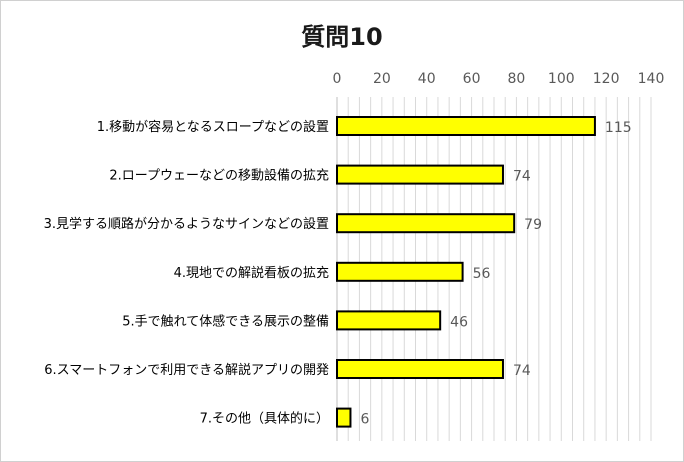 This screenshot has height=462, width=684. Describe the element at coordinates (337, 79) in the screenshot. I see `x-tick-label: 0` at that location.